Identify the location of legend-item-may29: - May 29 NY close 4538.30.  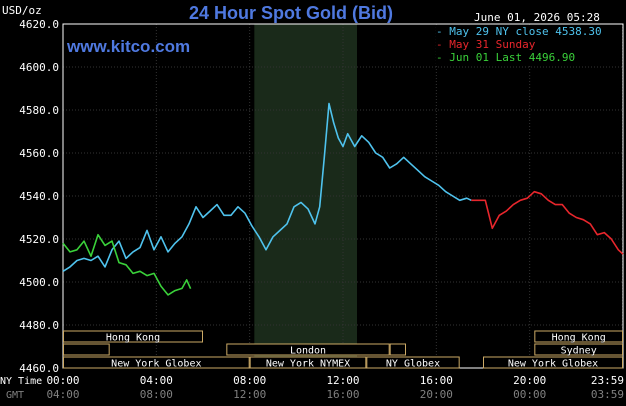
(529, 31).